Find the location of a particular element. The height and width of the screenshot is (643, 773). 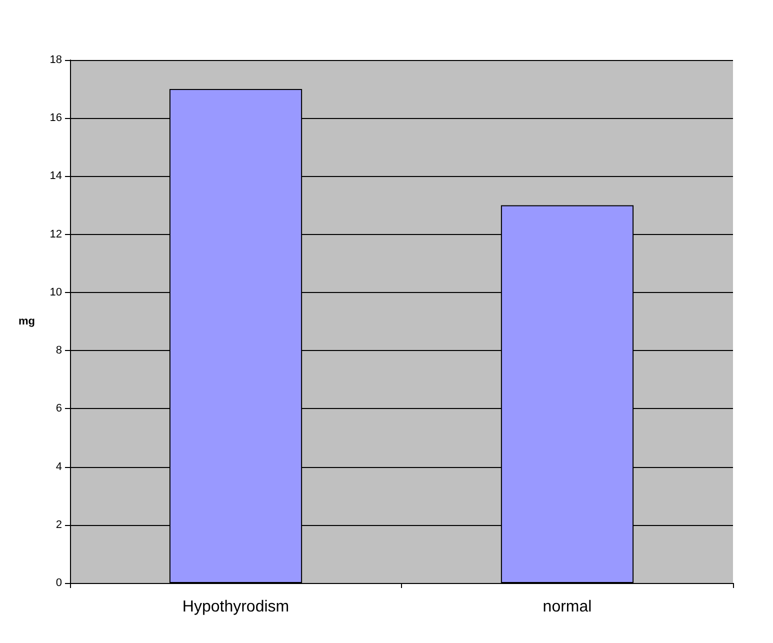

y-axis-title: mg is located at coordinates (26, 322).